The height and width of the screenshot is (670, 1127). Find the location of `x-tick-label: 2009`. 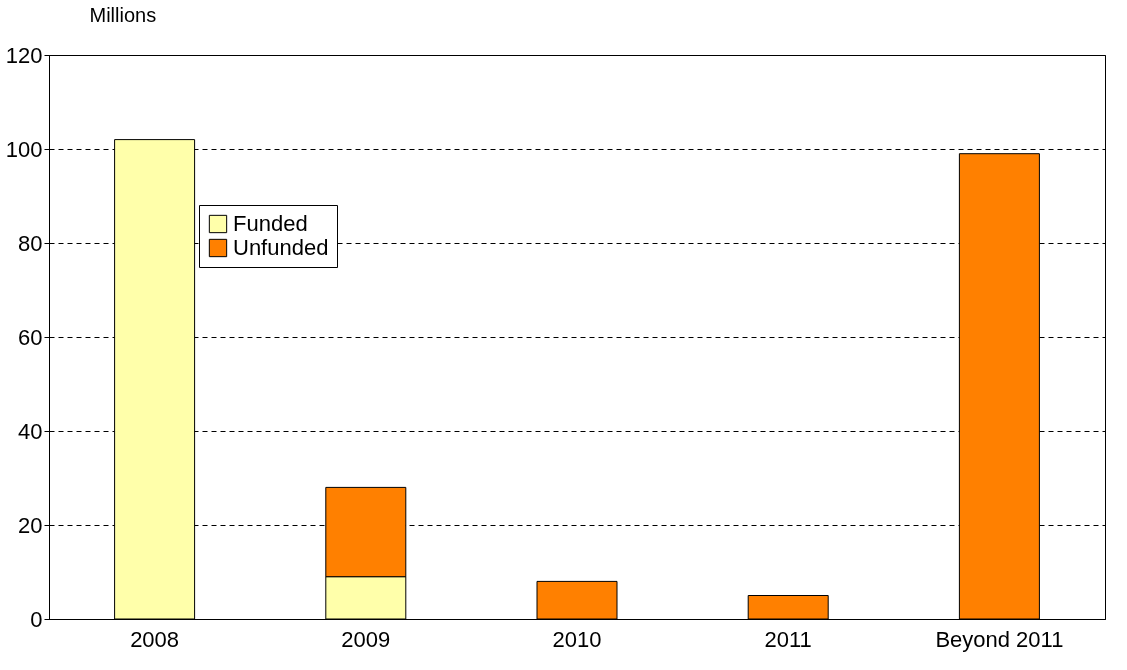

x-tick-label: 2009 is located at coordinates (366, 639).